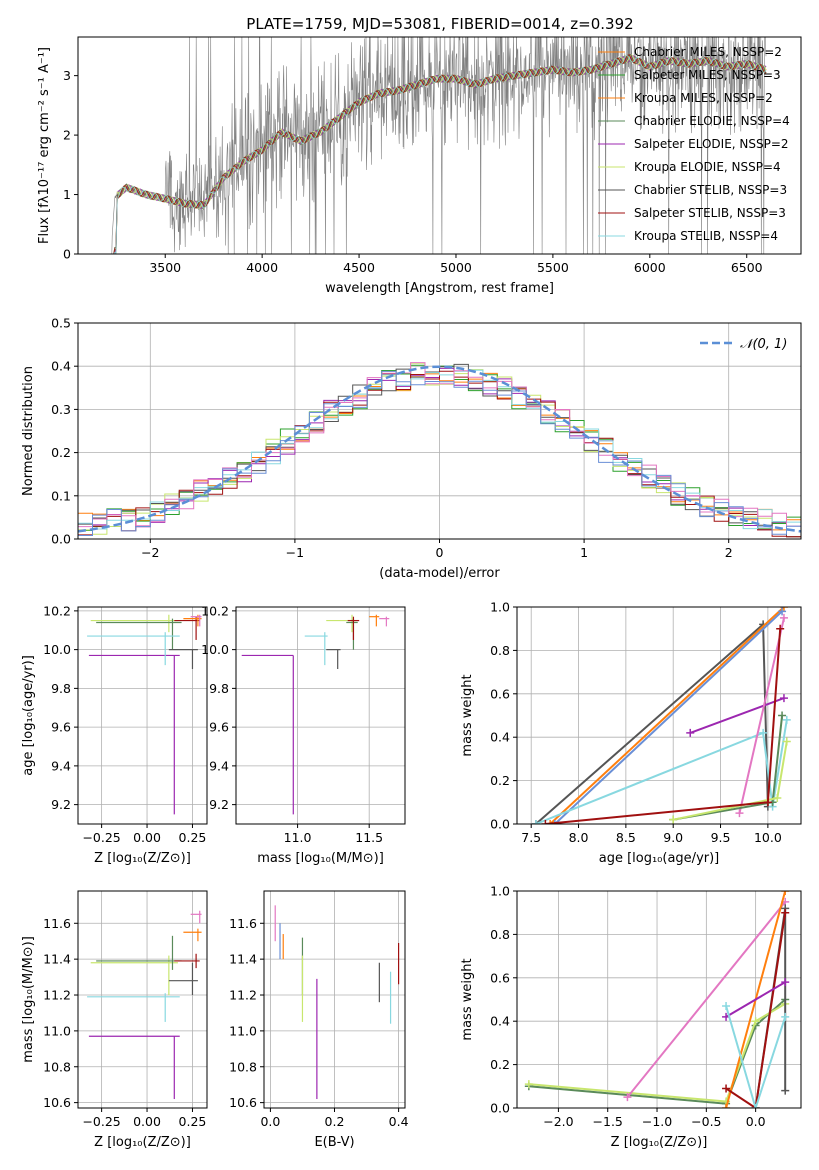  I want to click on y-tick-label: 10.0, so click(215, 649).